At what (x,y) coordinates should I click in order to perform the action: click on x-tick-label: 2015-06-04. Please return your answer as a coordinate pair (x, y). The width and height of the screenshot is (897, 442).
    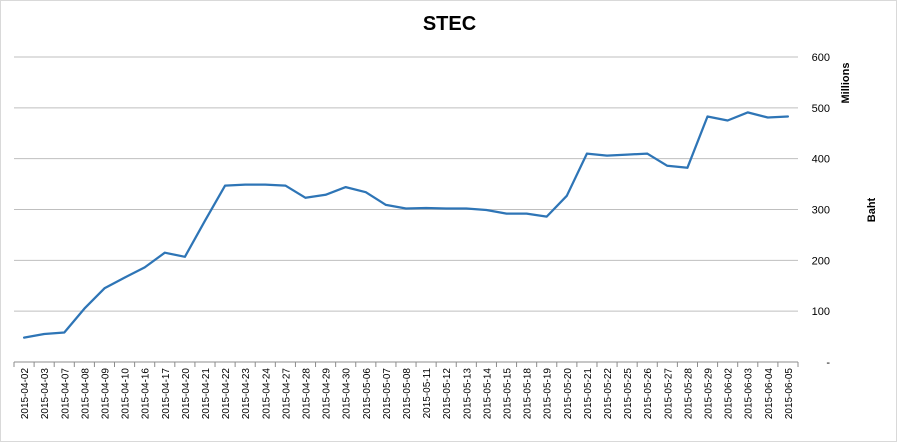
    Looking at the image, I should click on (769, 394).